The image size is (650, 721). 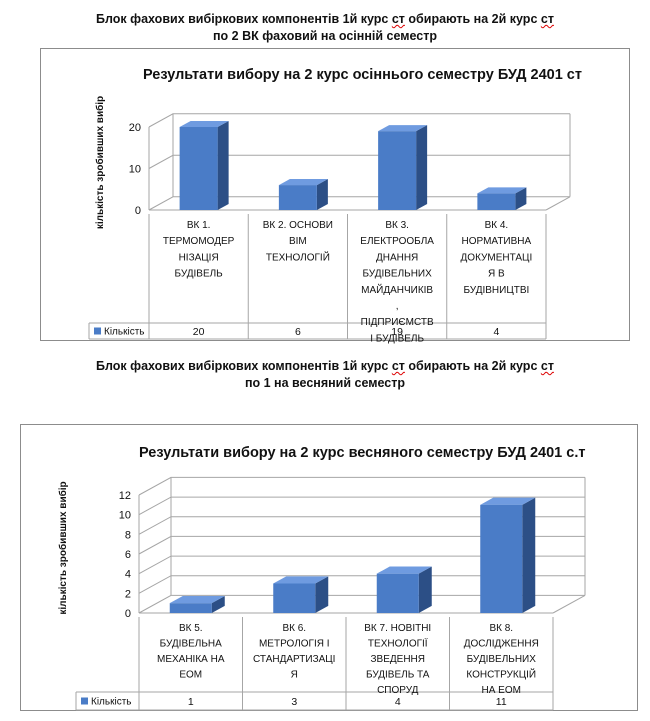 What do you see at coordinates (199, 241) in the screenshot?
I see `category-label: ТЕРМОМОДЕР` at bounding box center [199, 241].